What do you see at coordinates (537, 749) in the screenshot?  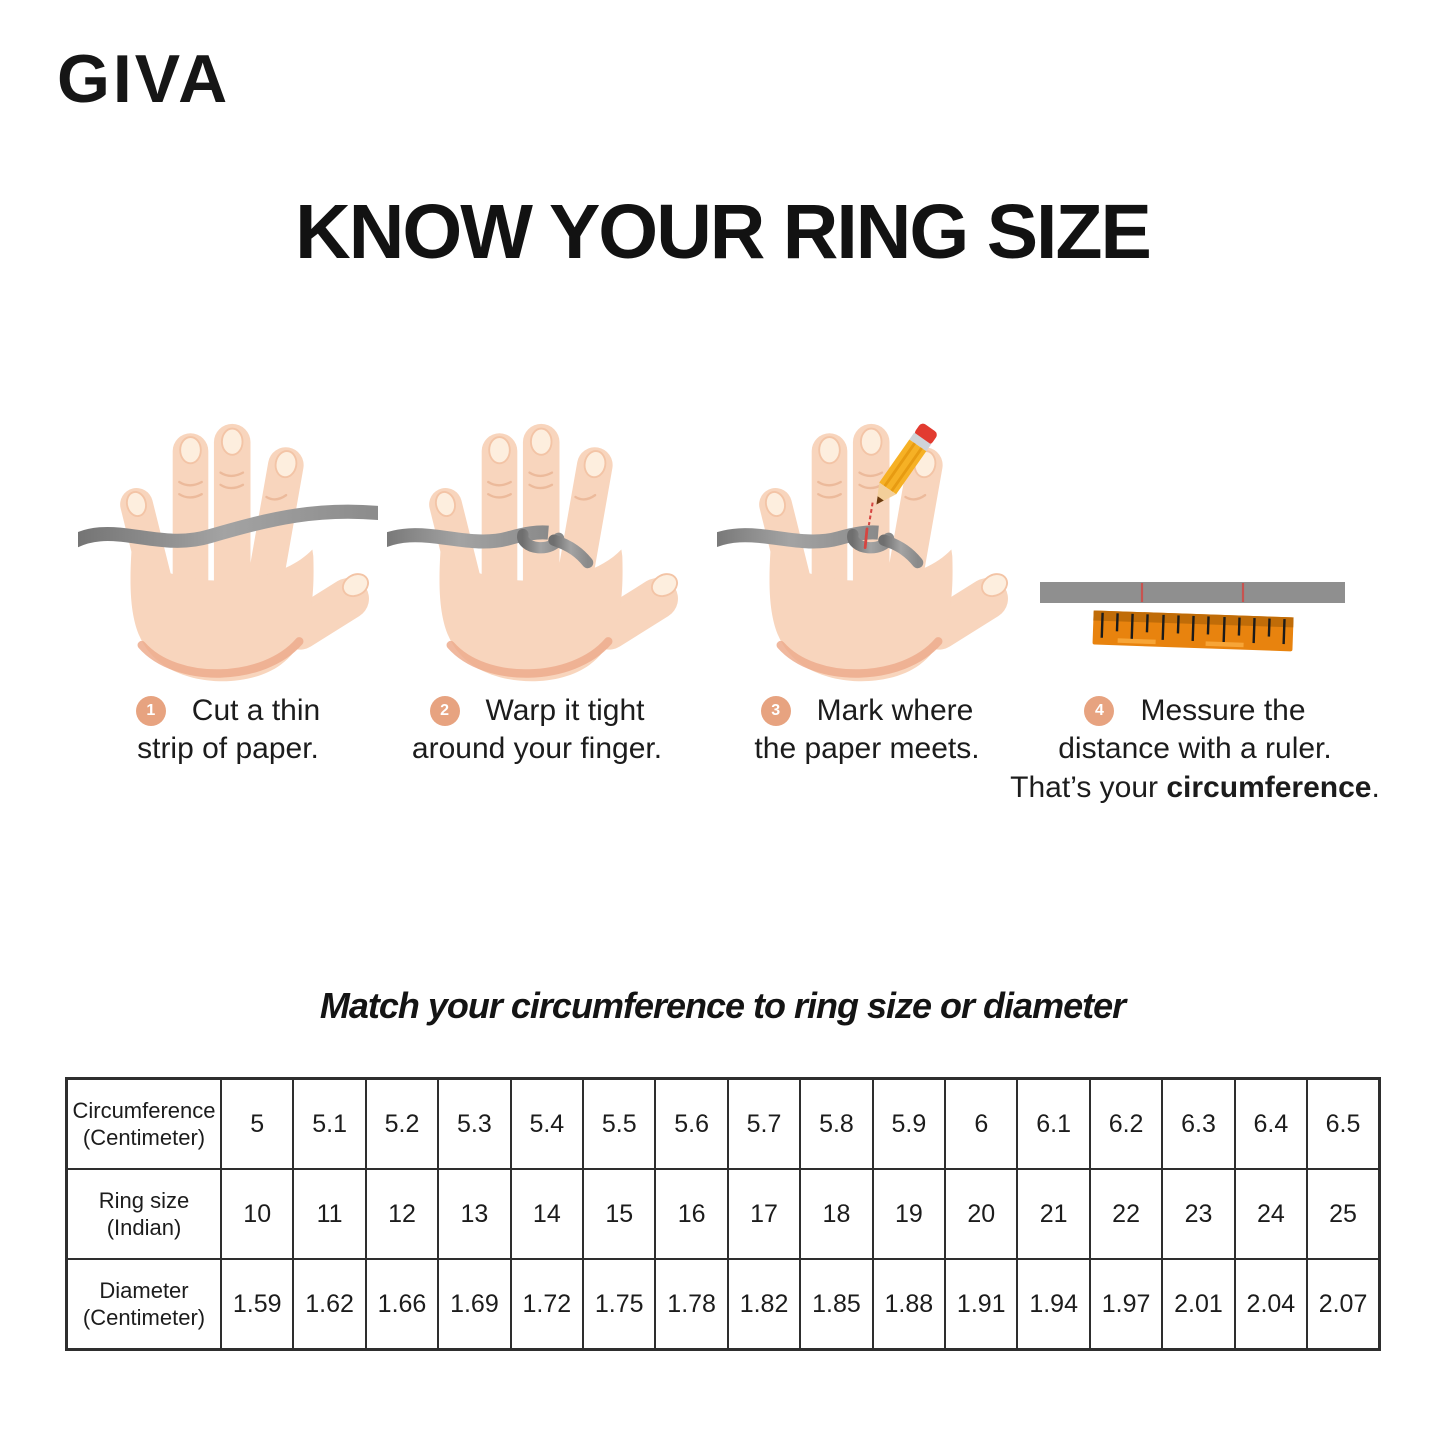 I see `step-text: around your finger.` at bounding box center [537, 749].